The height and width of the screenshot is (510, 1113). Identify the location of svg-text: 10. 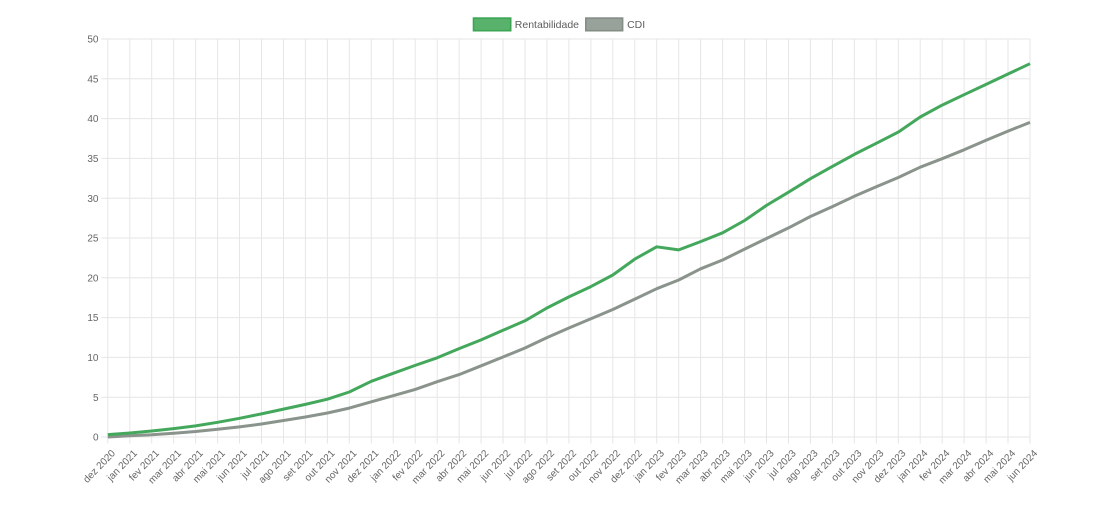
(93, 358).